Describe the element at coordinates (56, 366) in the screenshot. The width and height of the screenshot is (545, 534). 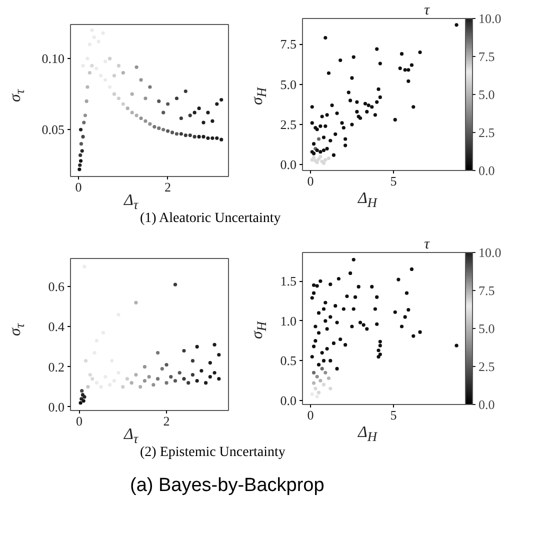
I see `y-tick-label: 0.2` at that location.